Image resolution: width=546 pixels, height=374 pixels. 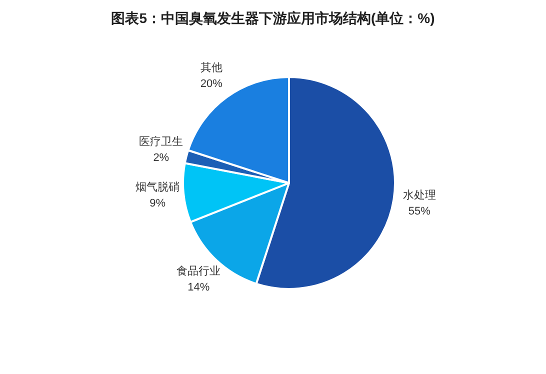 I want to click on chart-title: 图表5：中国臭氧发生器下游应用市场结构(单位：%), so click(x=273, y=18).